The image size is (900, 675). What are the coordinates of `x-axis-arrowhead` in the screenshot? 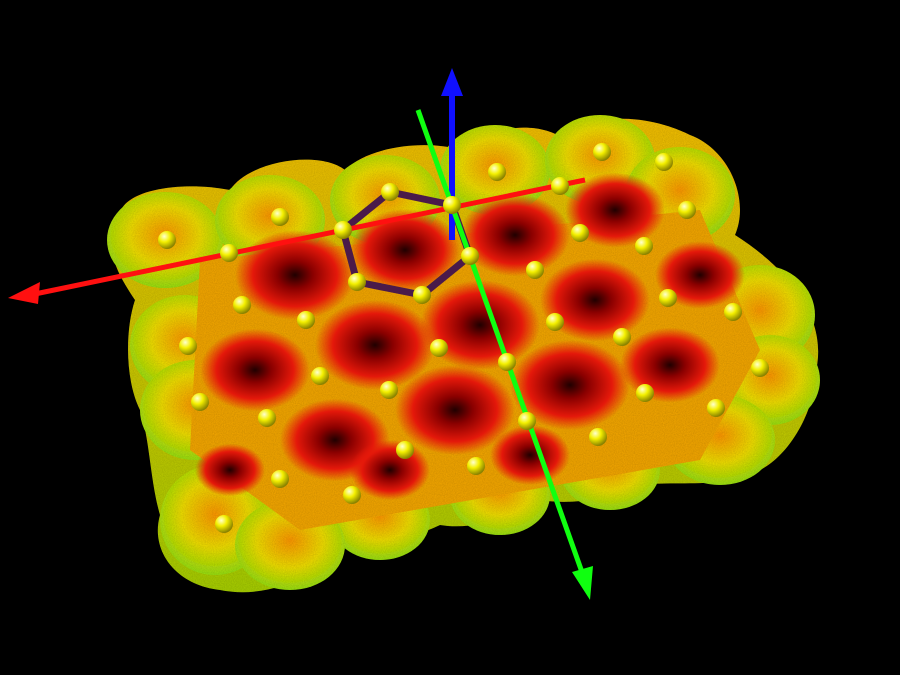 It's located at (24, 293).